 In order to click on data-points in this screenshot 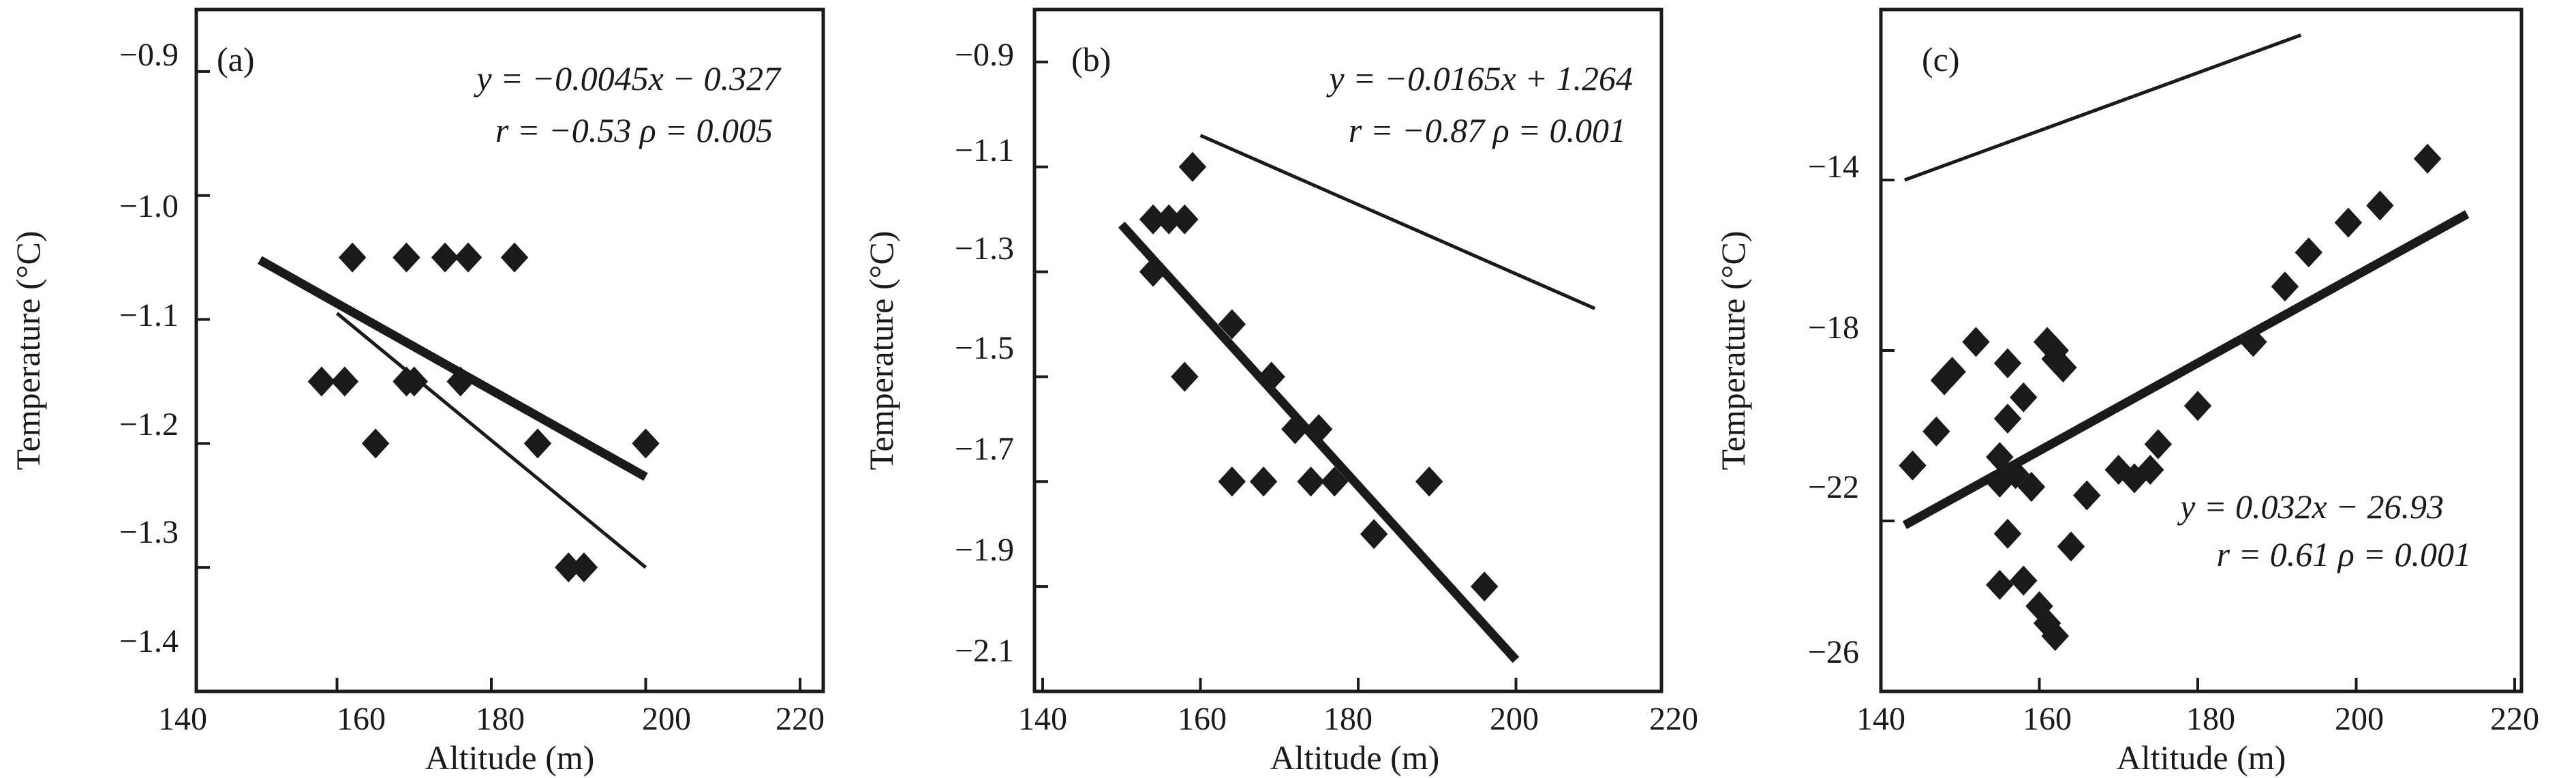, I will do `click(2170, 397)`.